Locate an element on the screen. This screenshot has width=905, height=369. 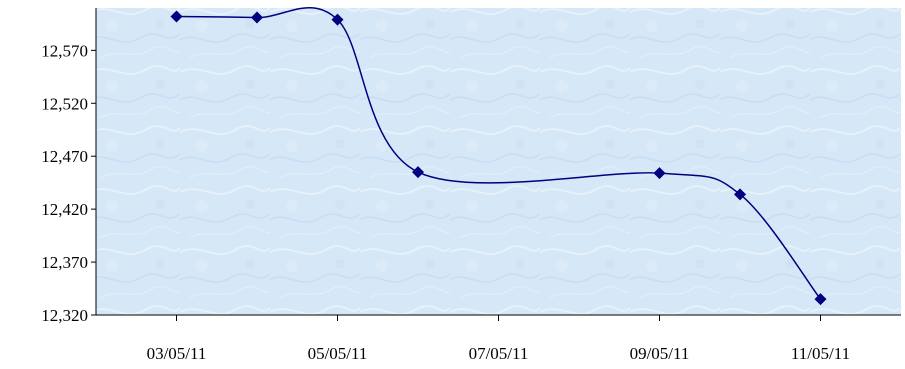
x-tick-label: 03/05/11 is located at coordinates (177, 353).